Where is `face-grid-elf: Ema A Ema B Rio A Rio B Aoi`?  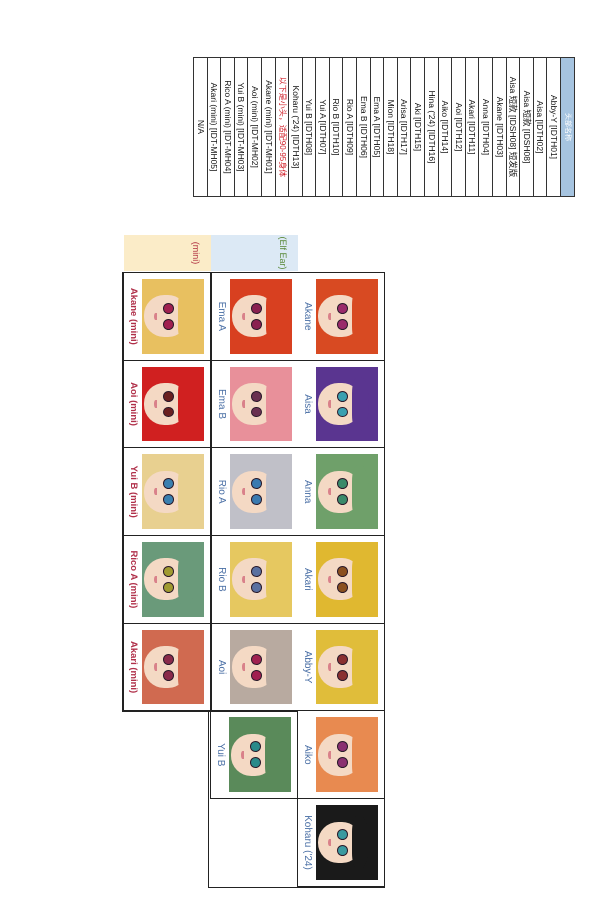 face-grid-elf: Ema A Ema B Rio A Rio B Aoi is located at coordinates (254, 492).